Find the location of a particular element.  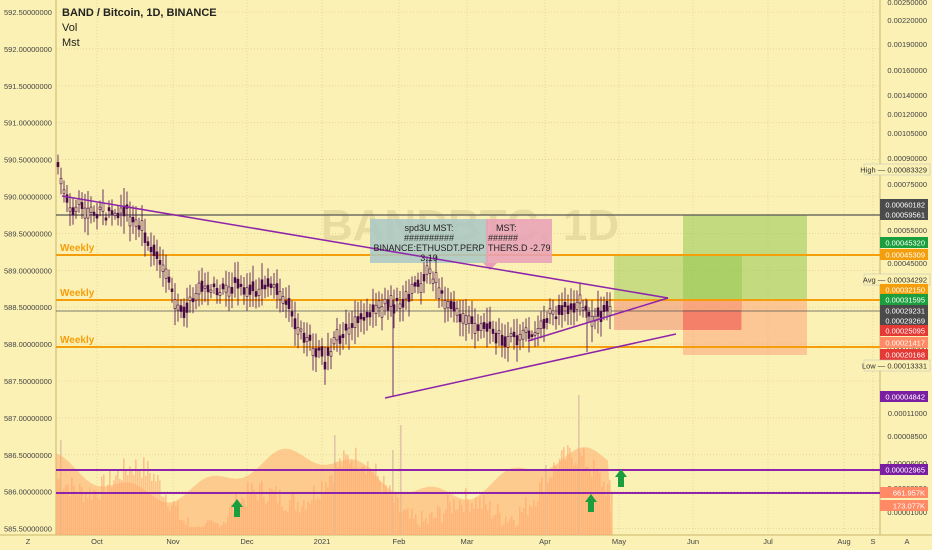

price-label-text: 0.00025095 is located at coordinates (905, 331).